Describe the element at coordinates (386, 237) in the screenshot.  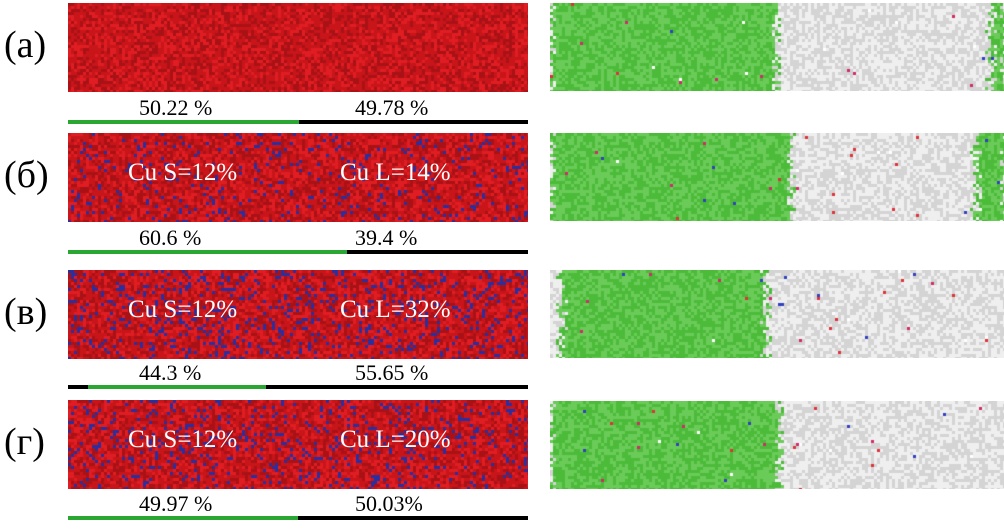
I see `liquid-fraction-label: 39.4 %` at that location.